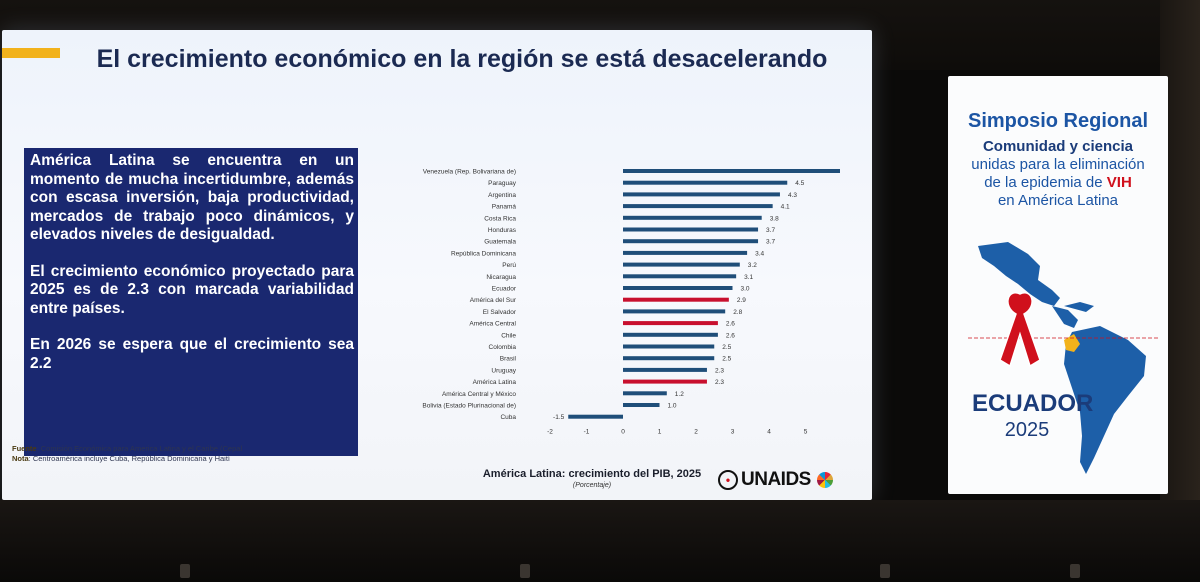  Describe the element at coordinates (492, 324) in the screenshot. I see `category-label: América Central` at that location.